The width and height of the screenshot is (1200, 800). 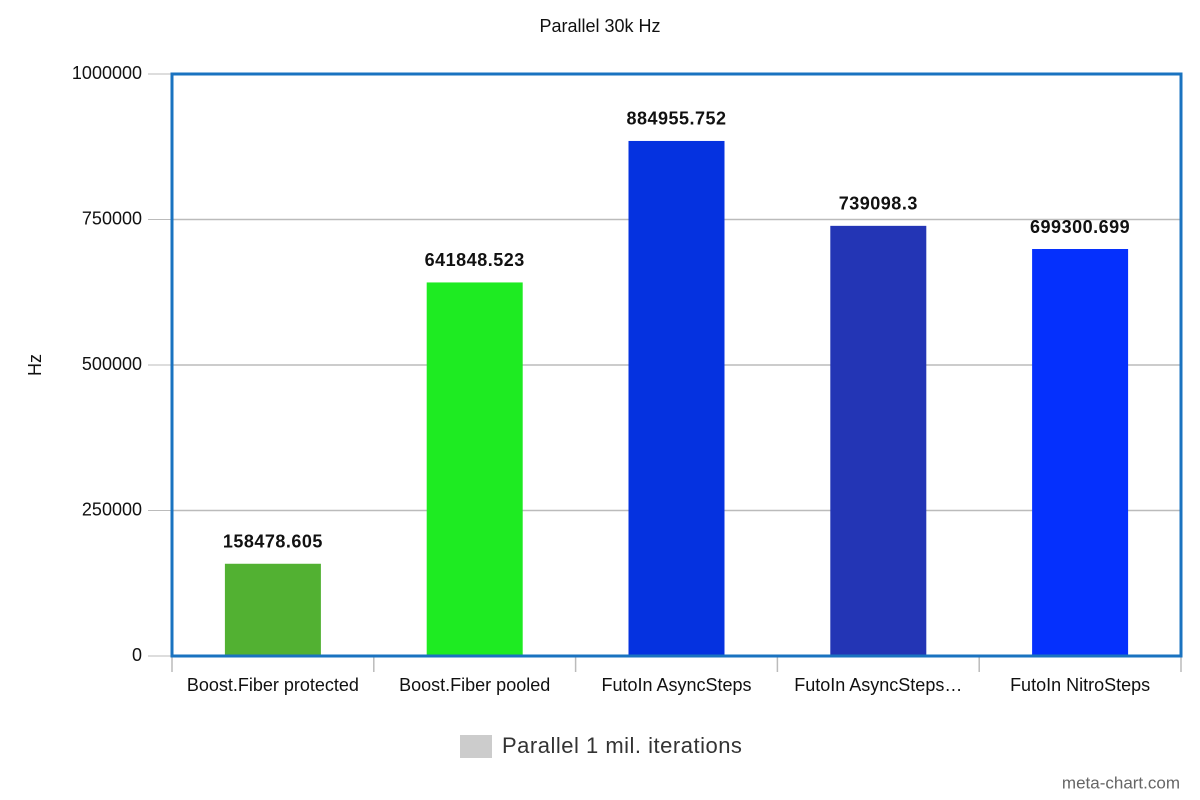 What do you see at coordinates (1121, 782) in the screenshot?
I see `watermark: meta-chart.com` at bounding box center [1121, 782].